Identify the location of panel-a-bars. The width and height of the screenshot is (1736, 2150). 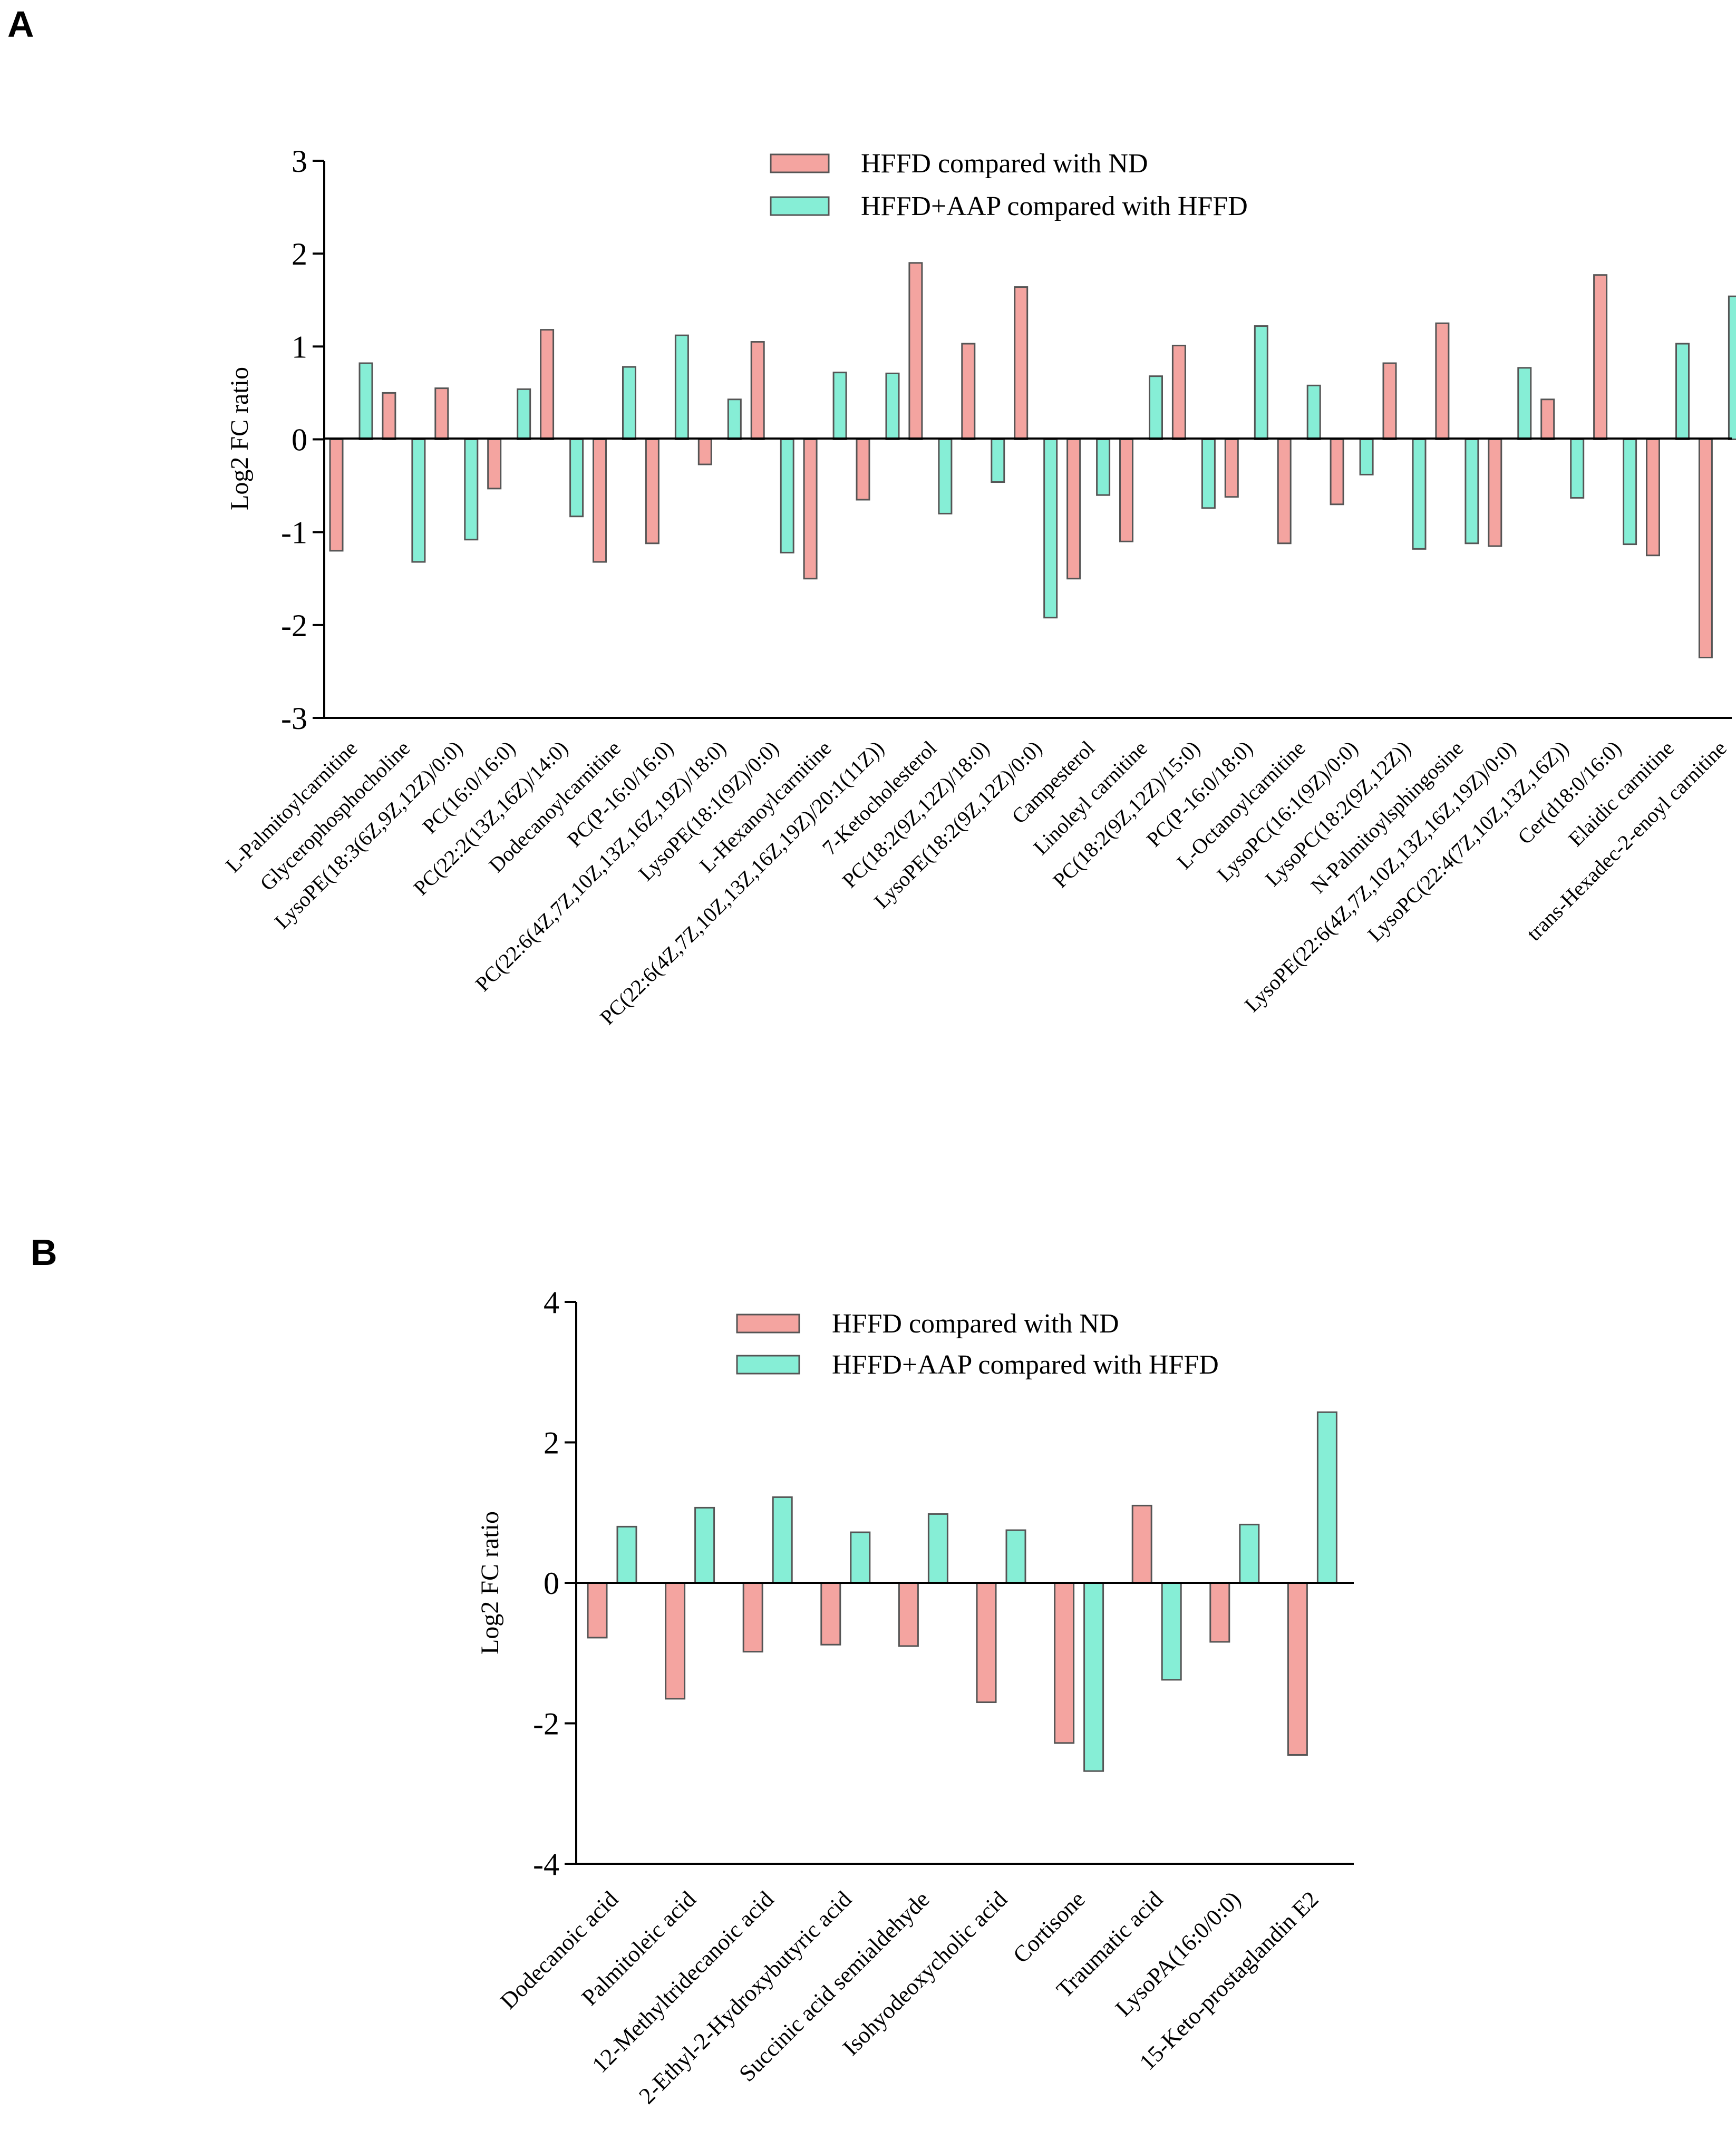
(1032, 460).